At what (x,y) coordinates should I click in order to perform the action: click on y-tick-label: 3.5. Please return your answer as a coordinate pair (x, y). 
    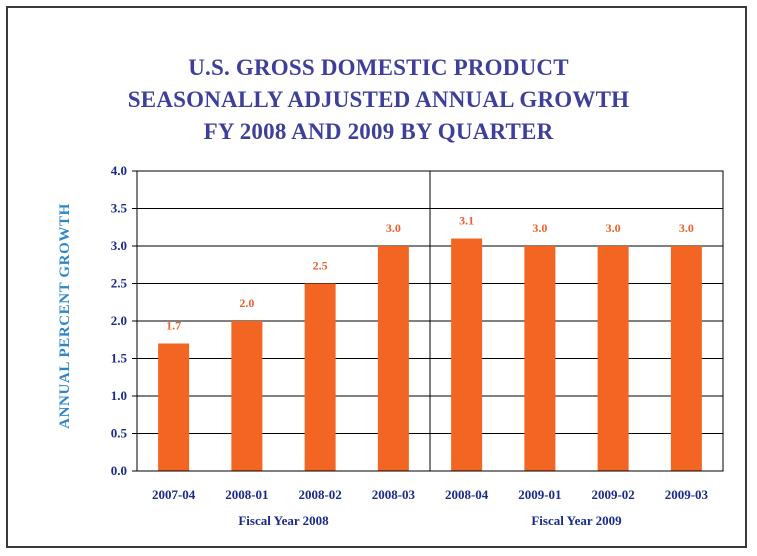
    Looking at the image, I should click on (119, 208).